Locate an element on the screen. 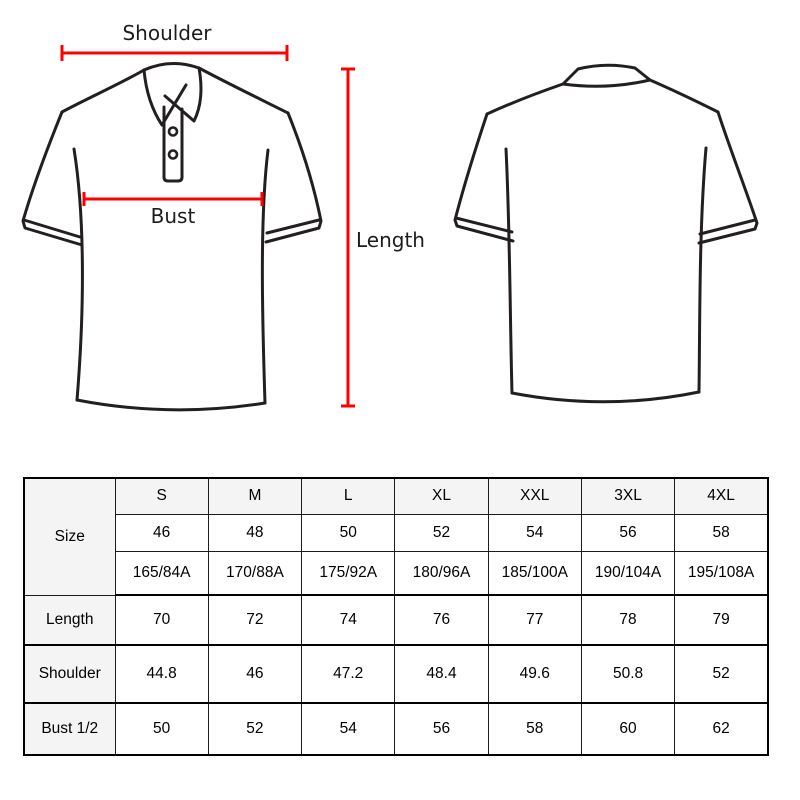  size-header-cell-m: M is located at coordinates (255, 496).